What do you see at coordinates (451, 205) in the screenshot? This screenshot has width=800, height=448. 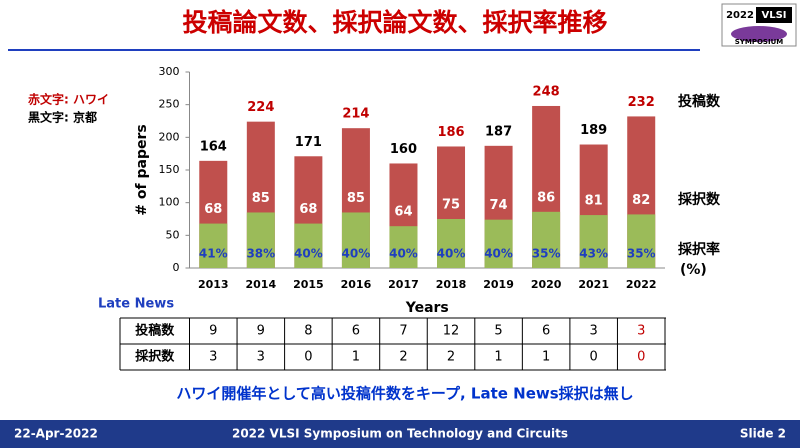 I see `accepted-label: 75` at bounding box center [451, 205].